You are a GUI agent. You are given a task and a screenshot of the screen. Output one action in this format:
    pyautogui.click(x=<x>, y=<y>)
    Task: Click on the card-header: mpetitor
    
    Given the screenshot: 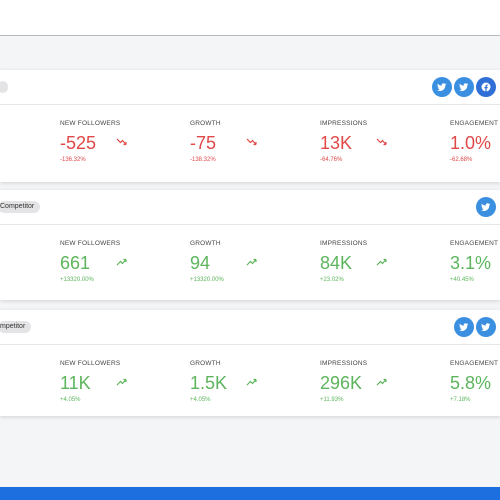 What is the action you would take?
    pyautogui.click(x=250, y=327)
    